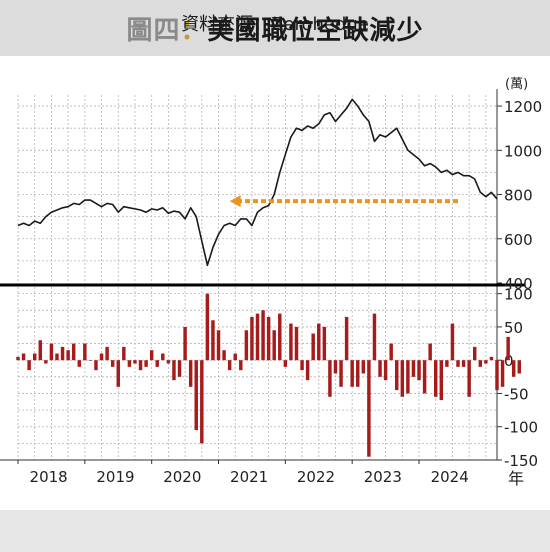 This screenshot has height=552, width=550. I want to click on x-tick-label: 2024, so click(450, 477).